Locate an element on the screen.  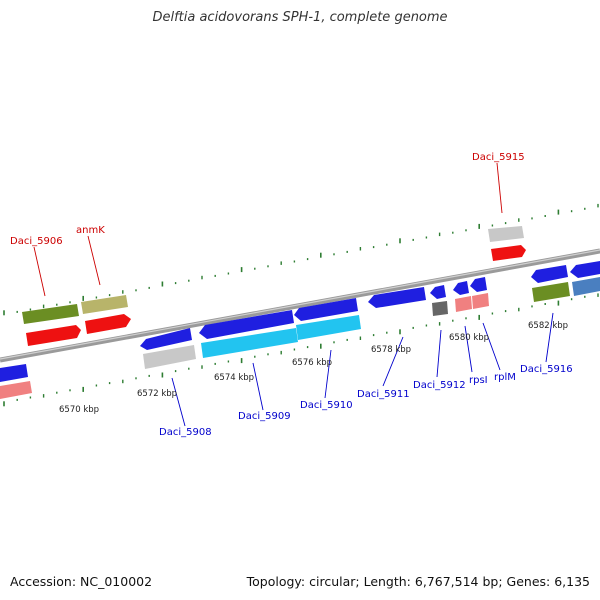
tick-label: 6576 kbp is located at coordinates (312, 363).